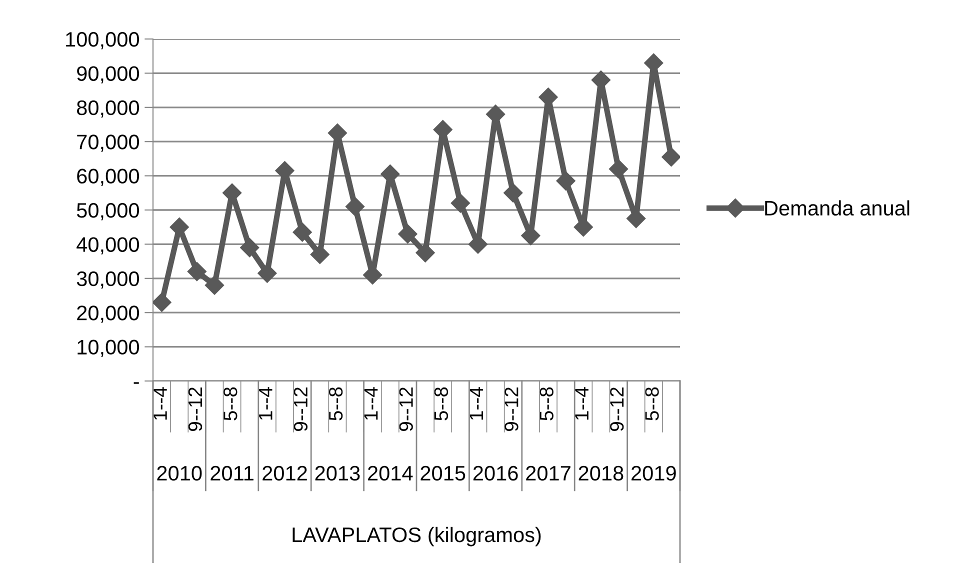 This screenshot has height=567, width=957. Describe the element at coordinates (107, 211) in the screenshot. I see `y-tick-label: 50,000` at that location.